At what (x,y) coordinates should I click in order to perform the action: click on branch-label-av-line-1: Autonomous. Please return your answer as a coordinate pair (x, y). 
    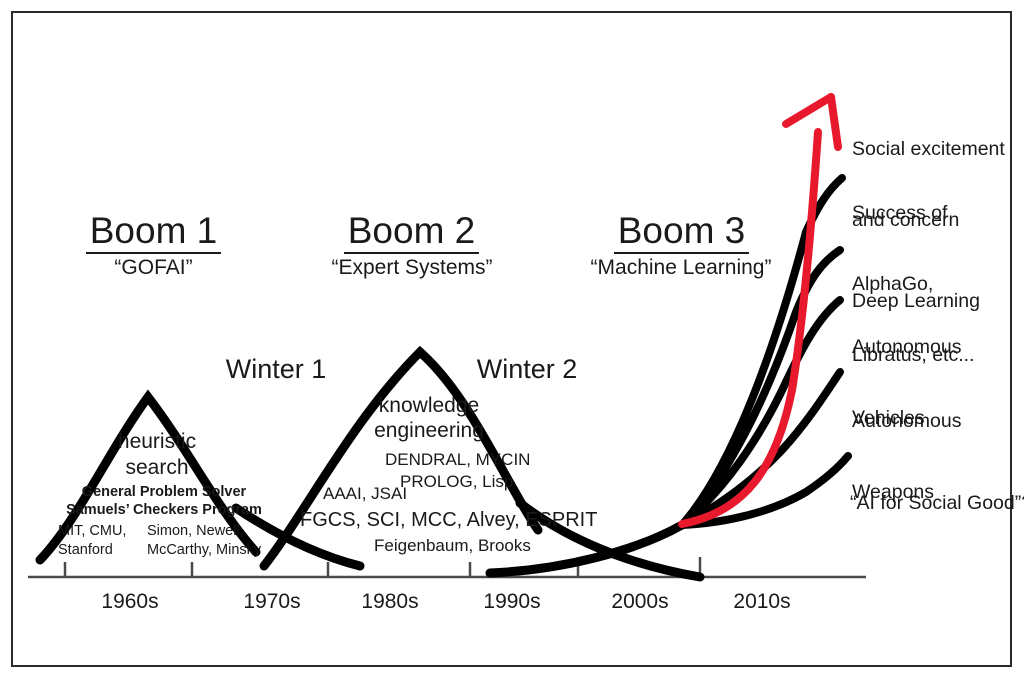
    Looking at the image, I should click on (907, 346).